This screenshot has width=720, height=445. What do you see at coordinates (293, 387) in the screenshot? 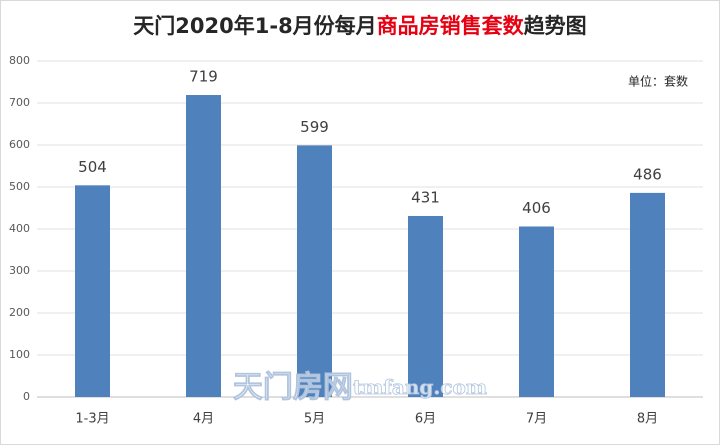
I see `watermark-cn: 天门房网` at bounding box center [293, 387].